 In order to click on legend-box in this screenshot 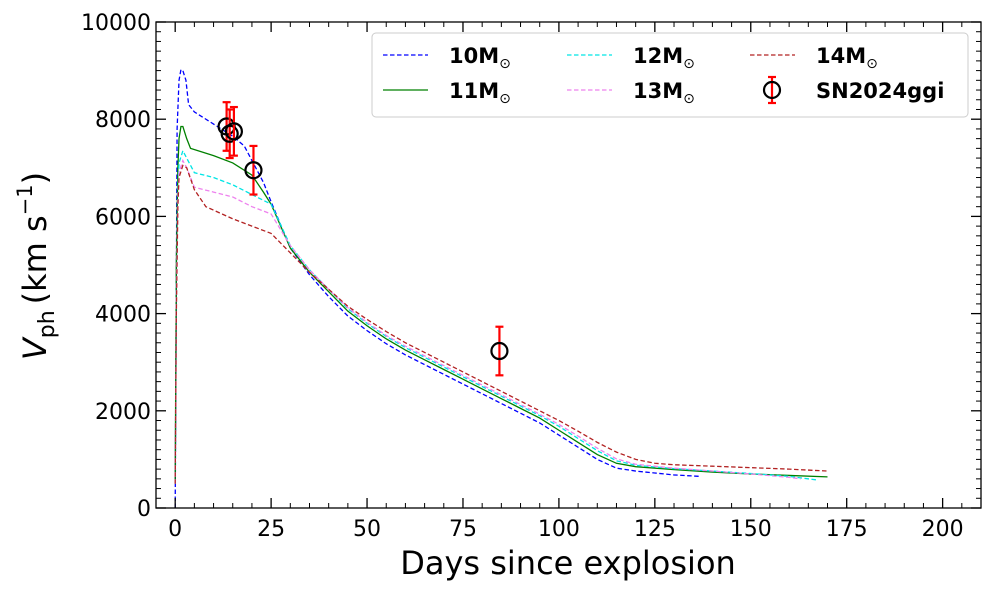, I will do `click(670, 75)`.